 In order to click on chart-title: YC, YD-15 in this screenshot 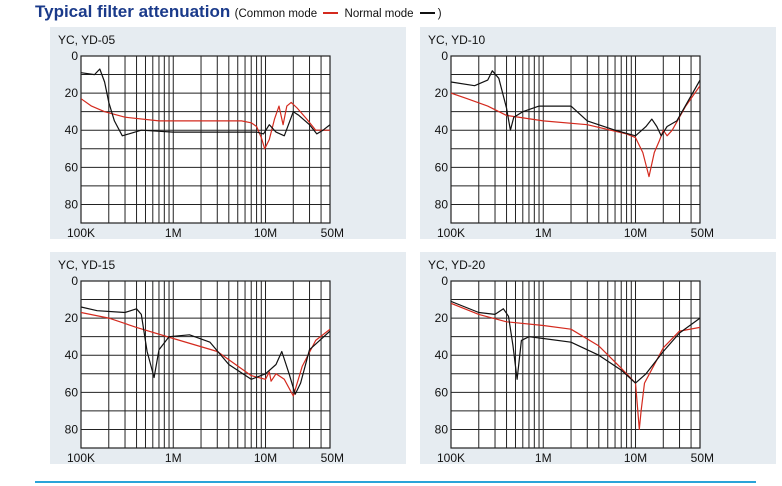, I will do `click(86, 265)`.